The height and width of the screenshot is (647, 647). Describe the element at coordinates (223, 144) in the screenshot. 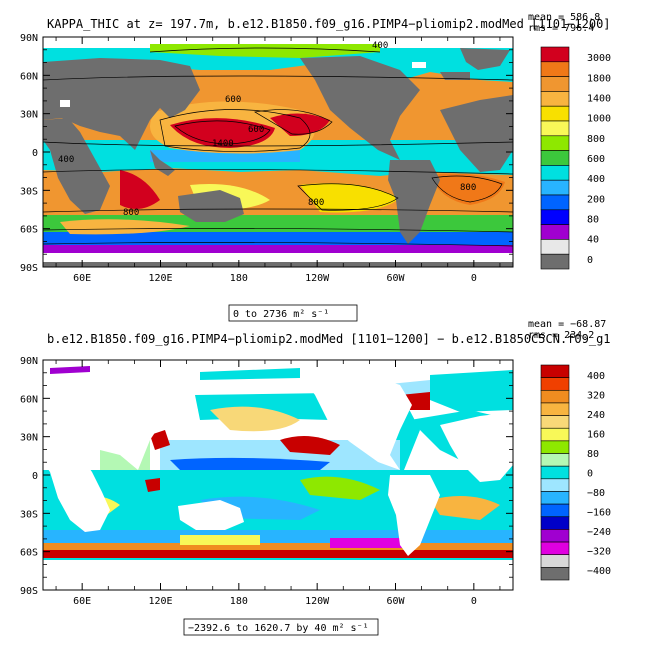

I see `contour-label: 1400` at that location.